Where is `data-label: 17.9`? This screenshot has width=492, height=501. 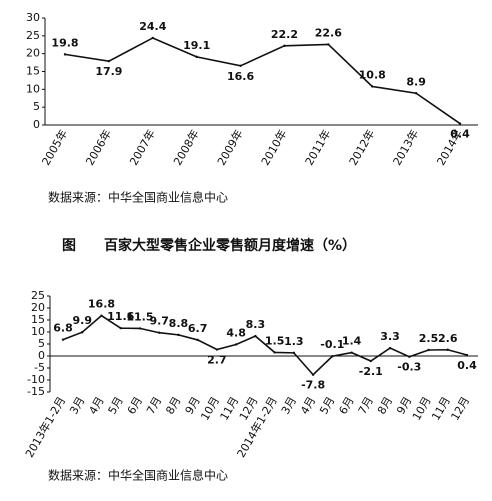 data-label: 17.9 is located at coordinates (108, 71).